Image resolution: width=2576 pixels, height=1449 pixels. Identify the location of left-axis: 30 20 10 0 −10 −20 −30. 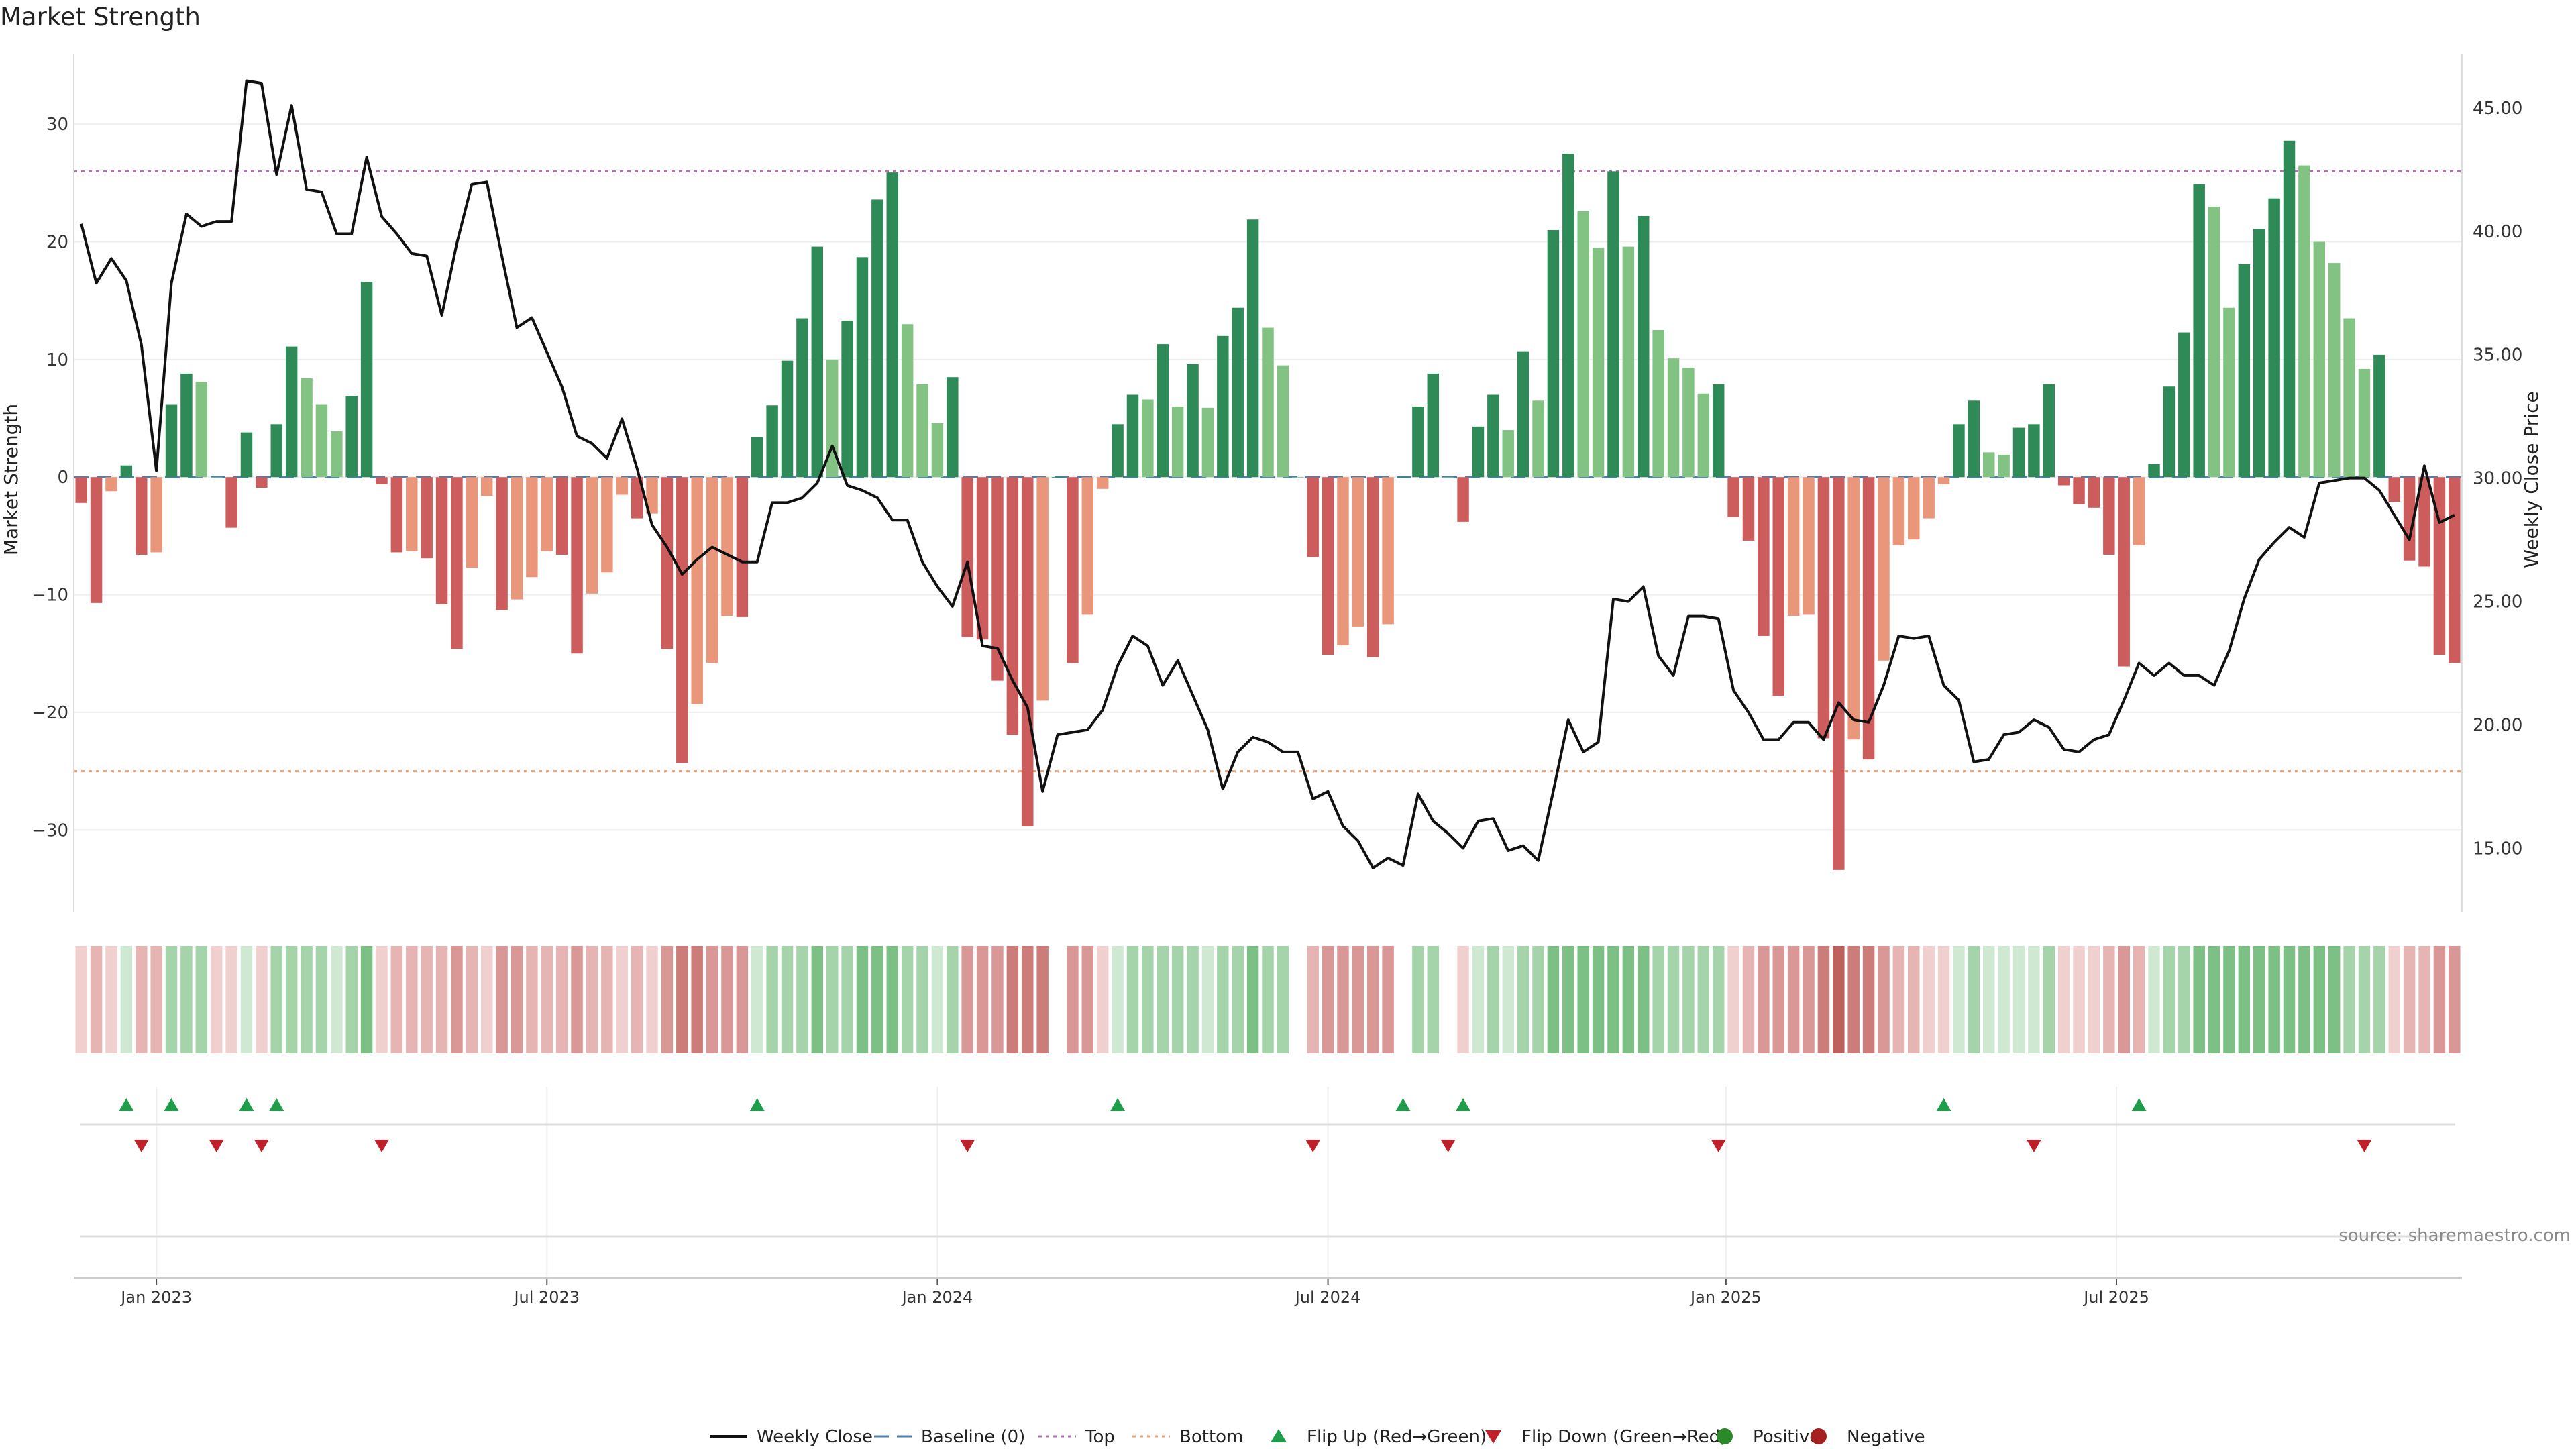
(53, 483).